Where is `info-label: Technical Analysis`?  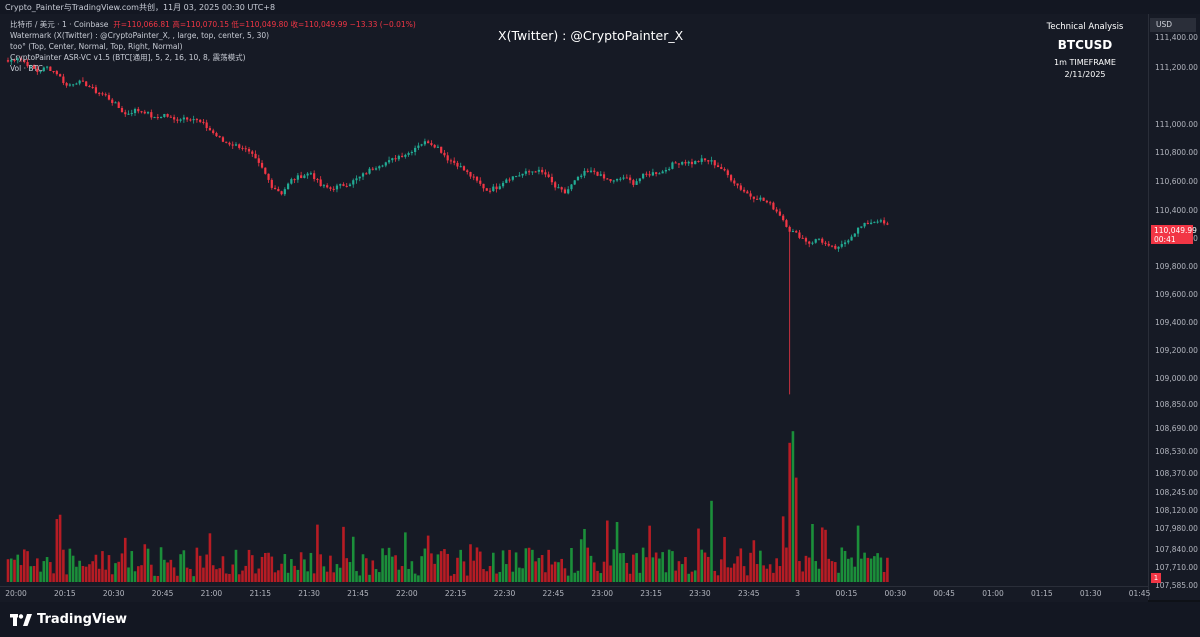 info-label: Technical Analysis is located at coordinates (1085, 27).